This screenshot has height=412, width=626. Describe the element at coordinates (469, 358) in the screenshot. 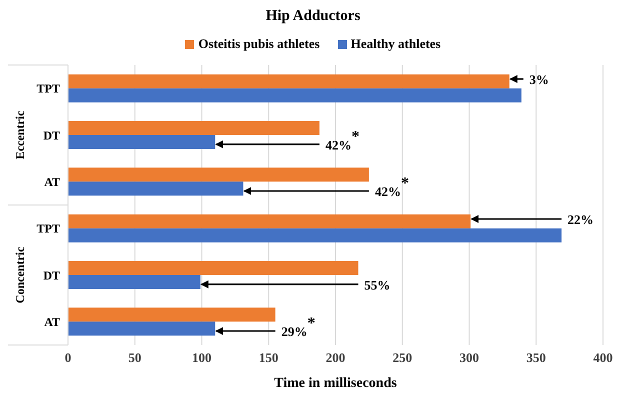

I see `x-tick-label: 300` at that location.